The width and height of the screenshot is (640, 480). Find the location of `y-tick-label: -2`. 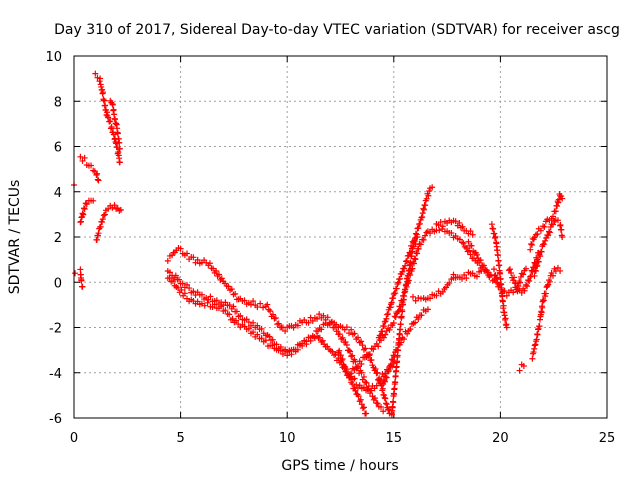

y-tick-label: -2 is located at coordinates (55, 329).